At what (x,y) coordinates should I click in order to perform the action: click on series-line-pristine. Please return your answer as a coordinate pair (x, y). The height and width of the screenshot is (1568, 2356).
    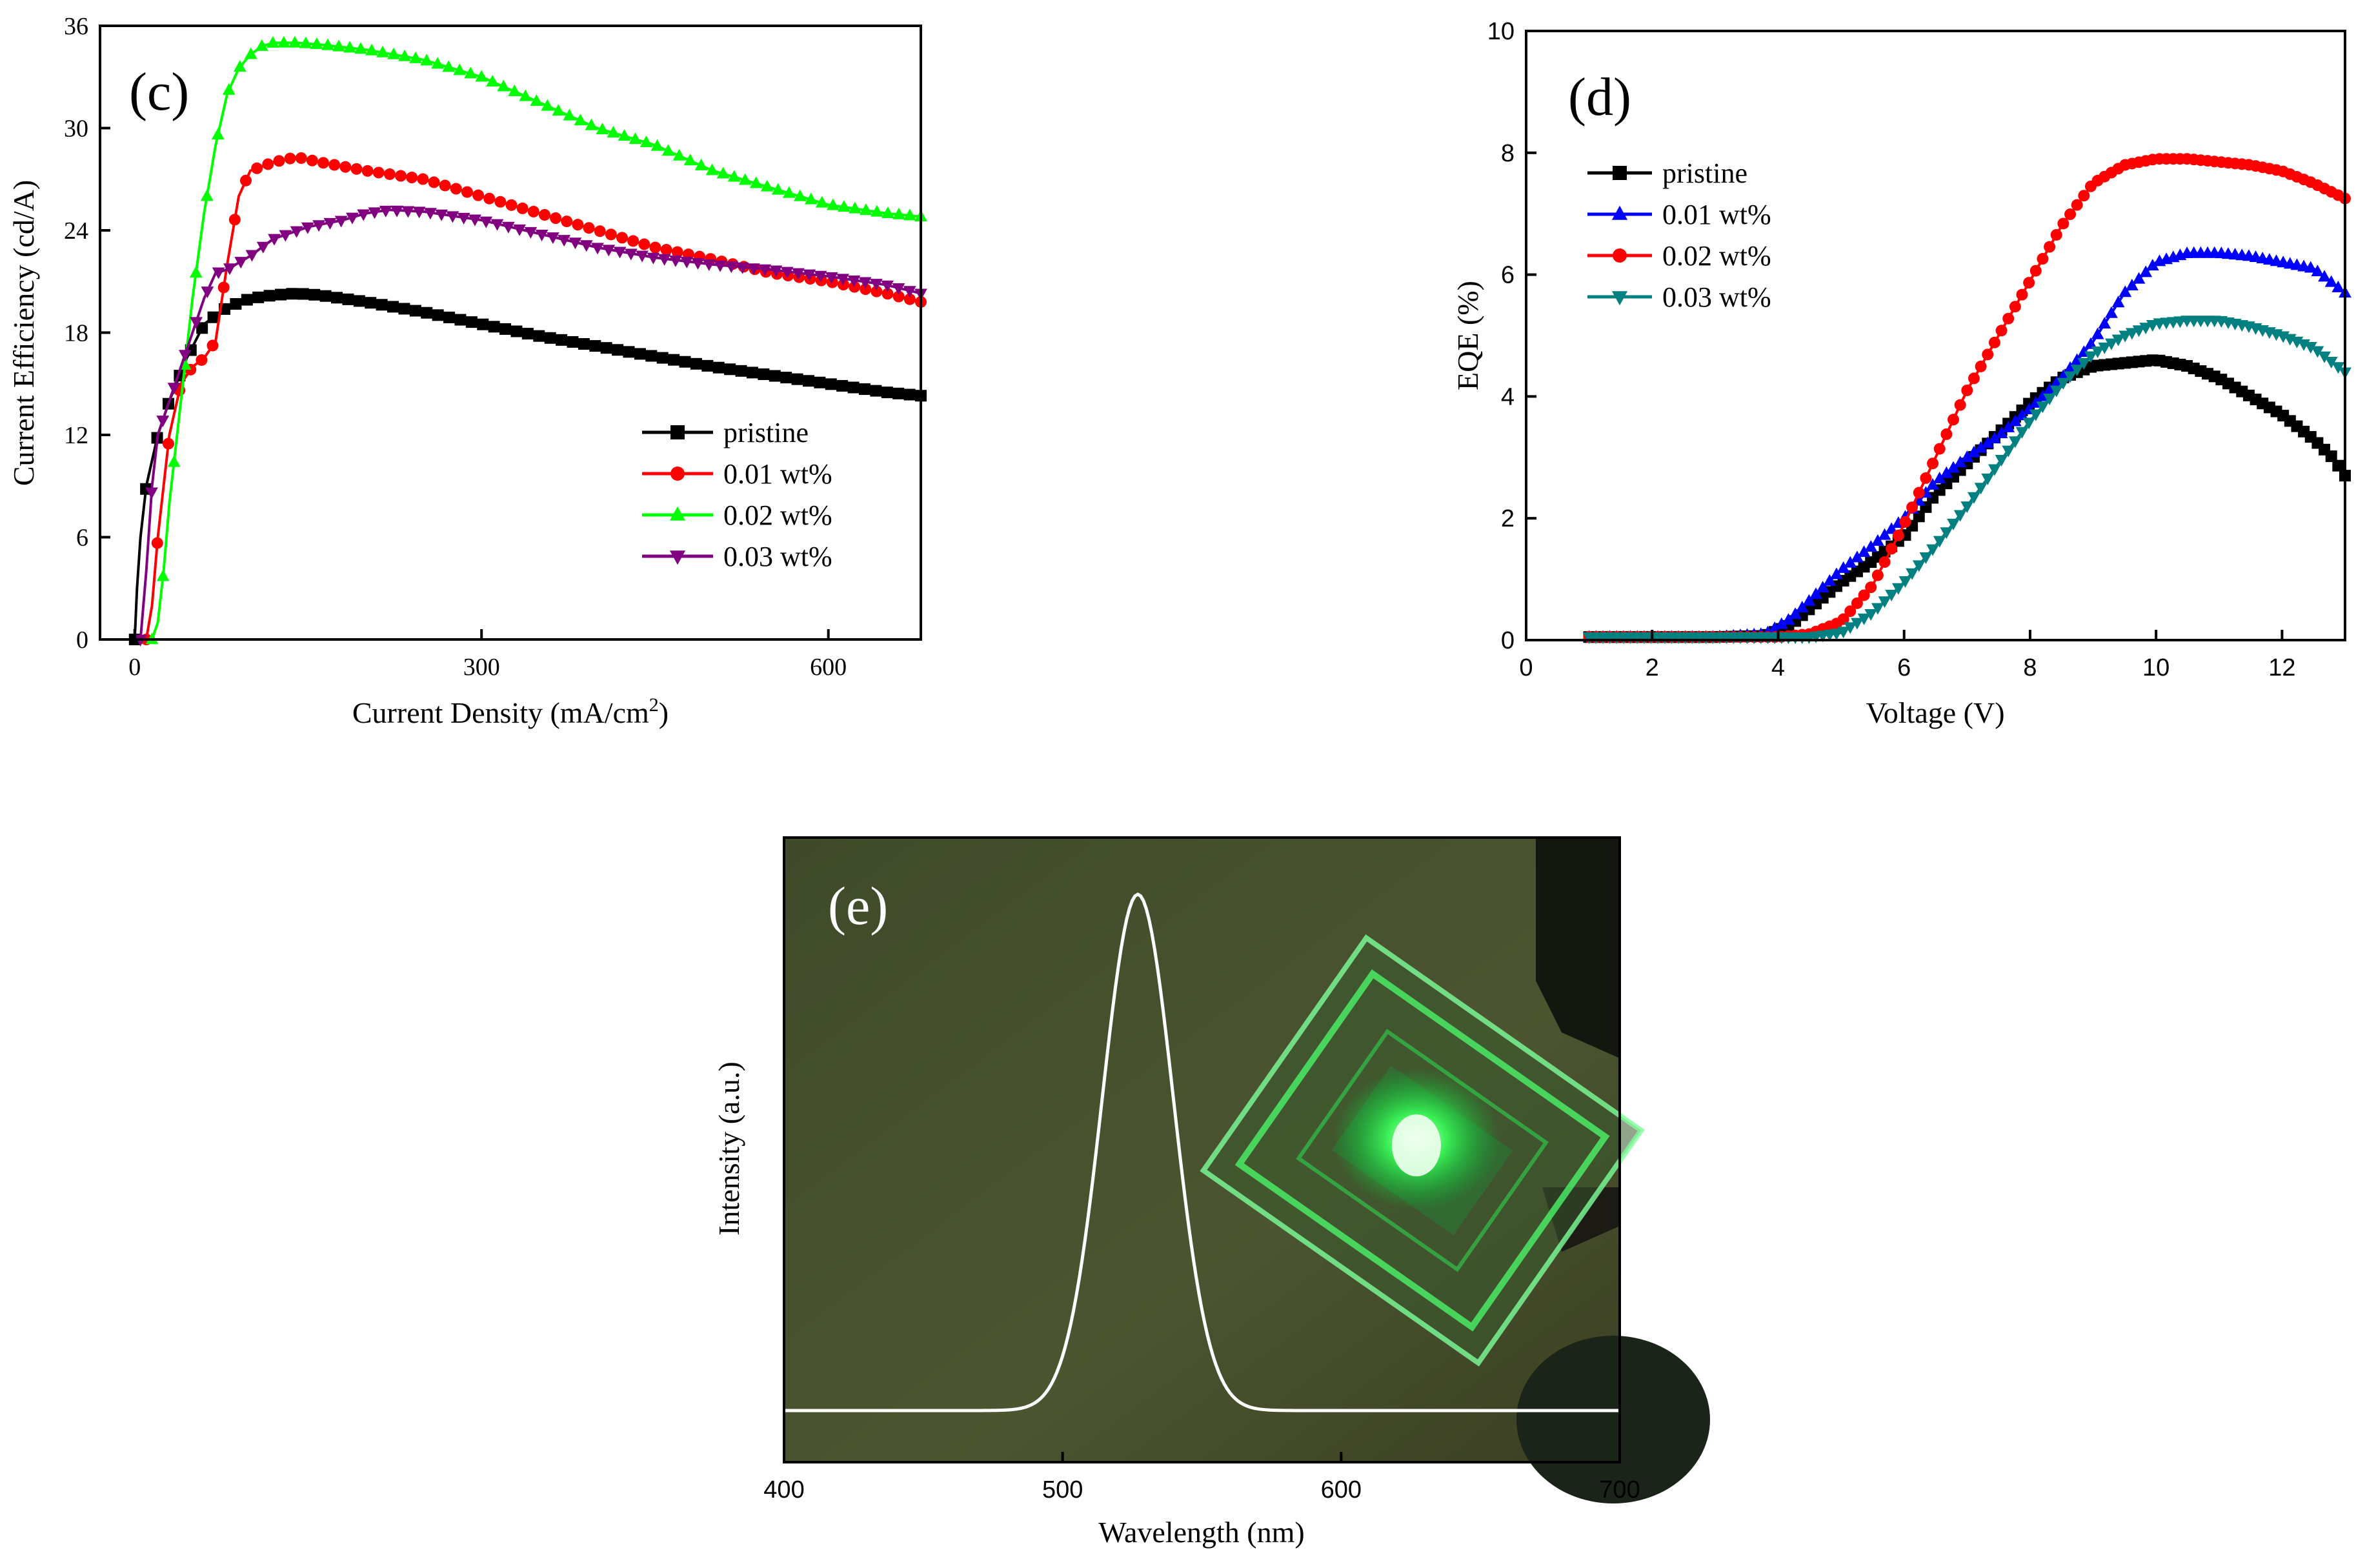
    Looking at the image, I should click on (1968, 498).